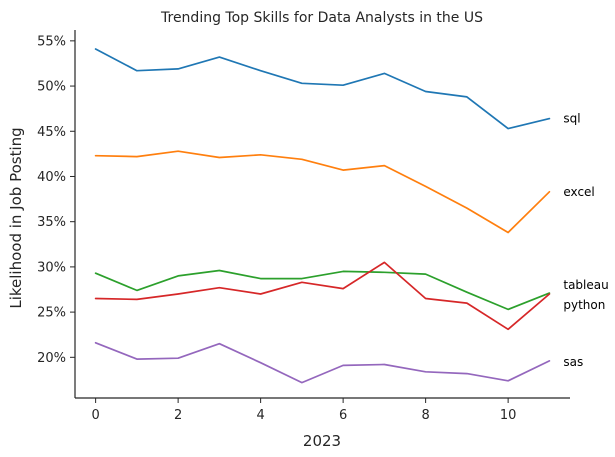  I want to click on series-label-sas: sas, so click(573, 362).